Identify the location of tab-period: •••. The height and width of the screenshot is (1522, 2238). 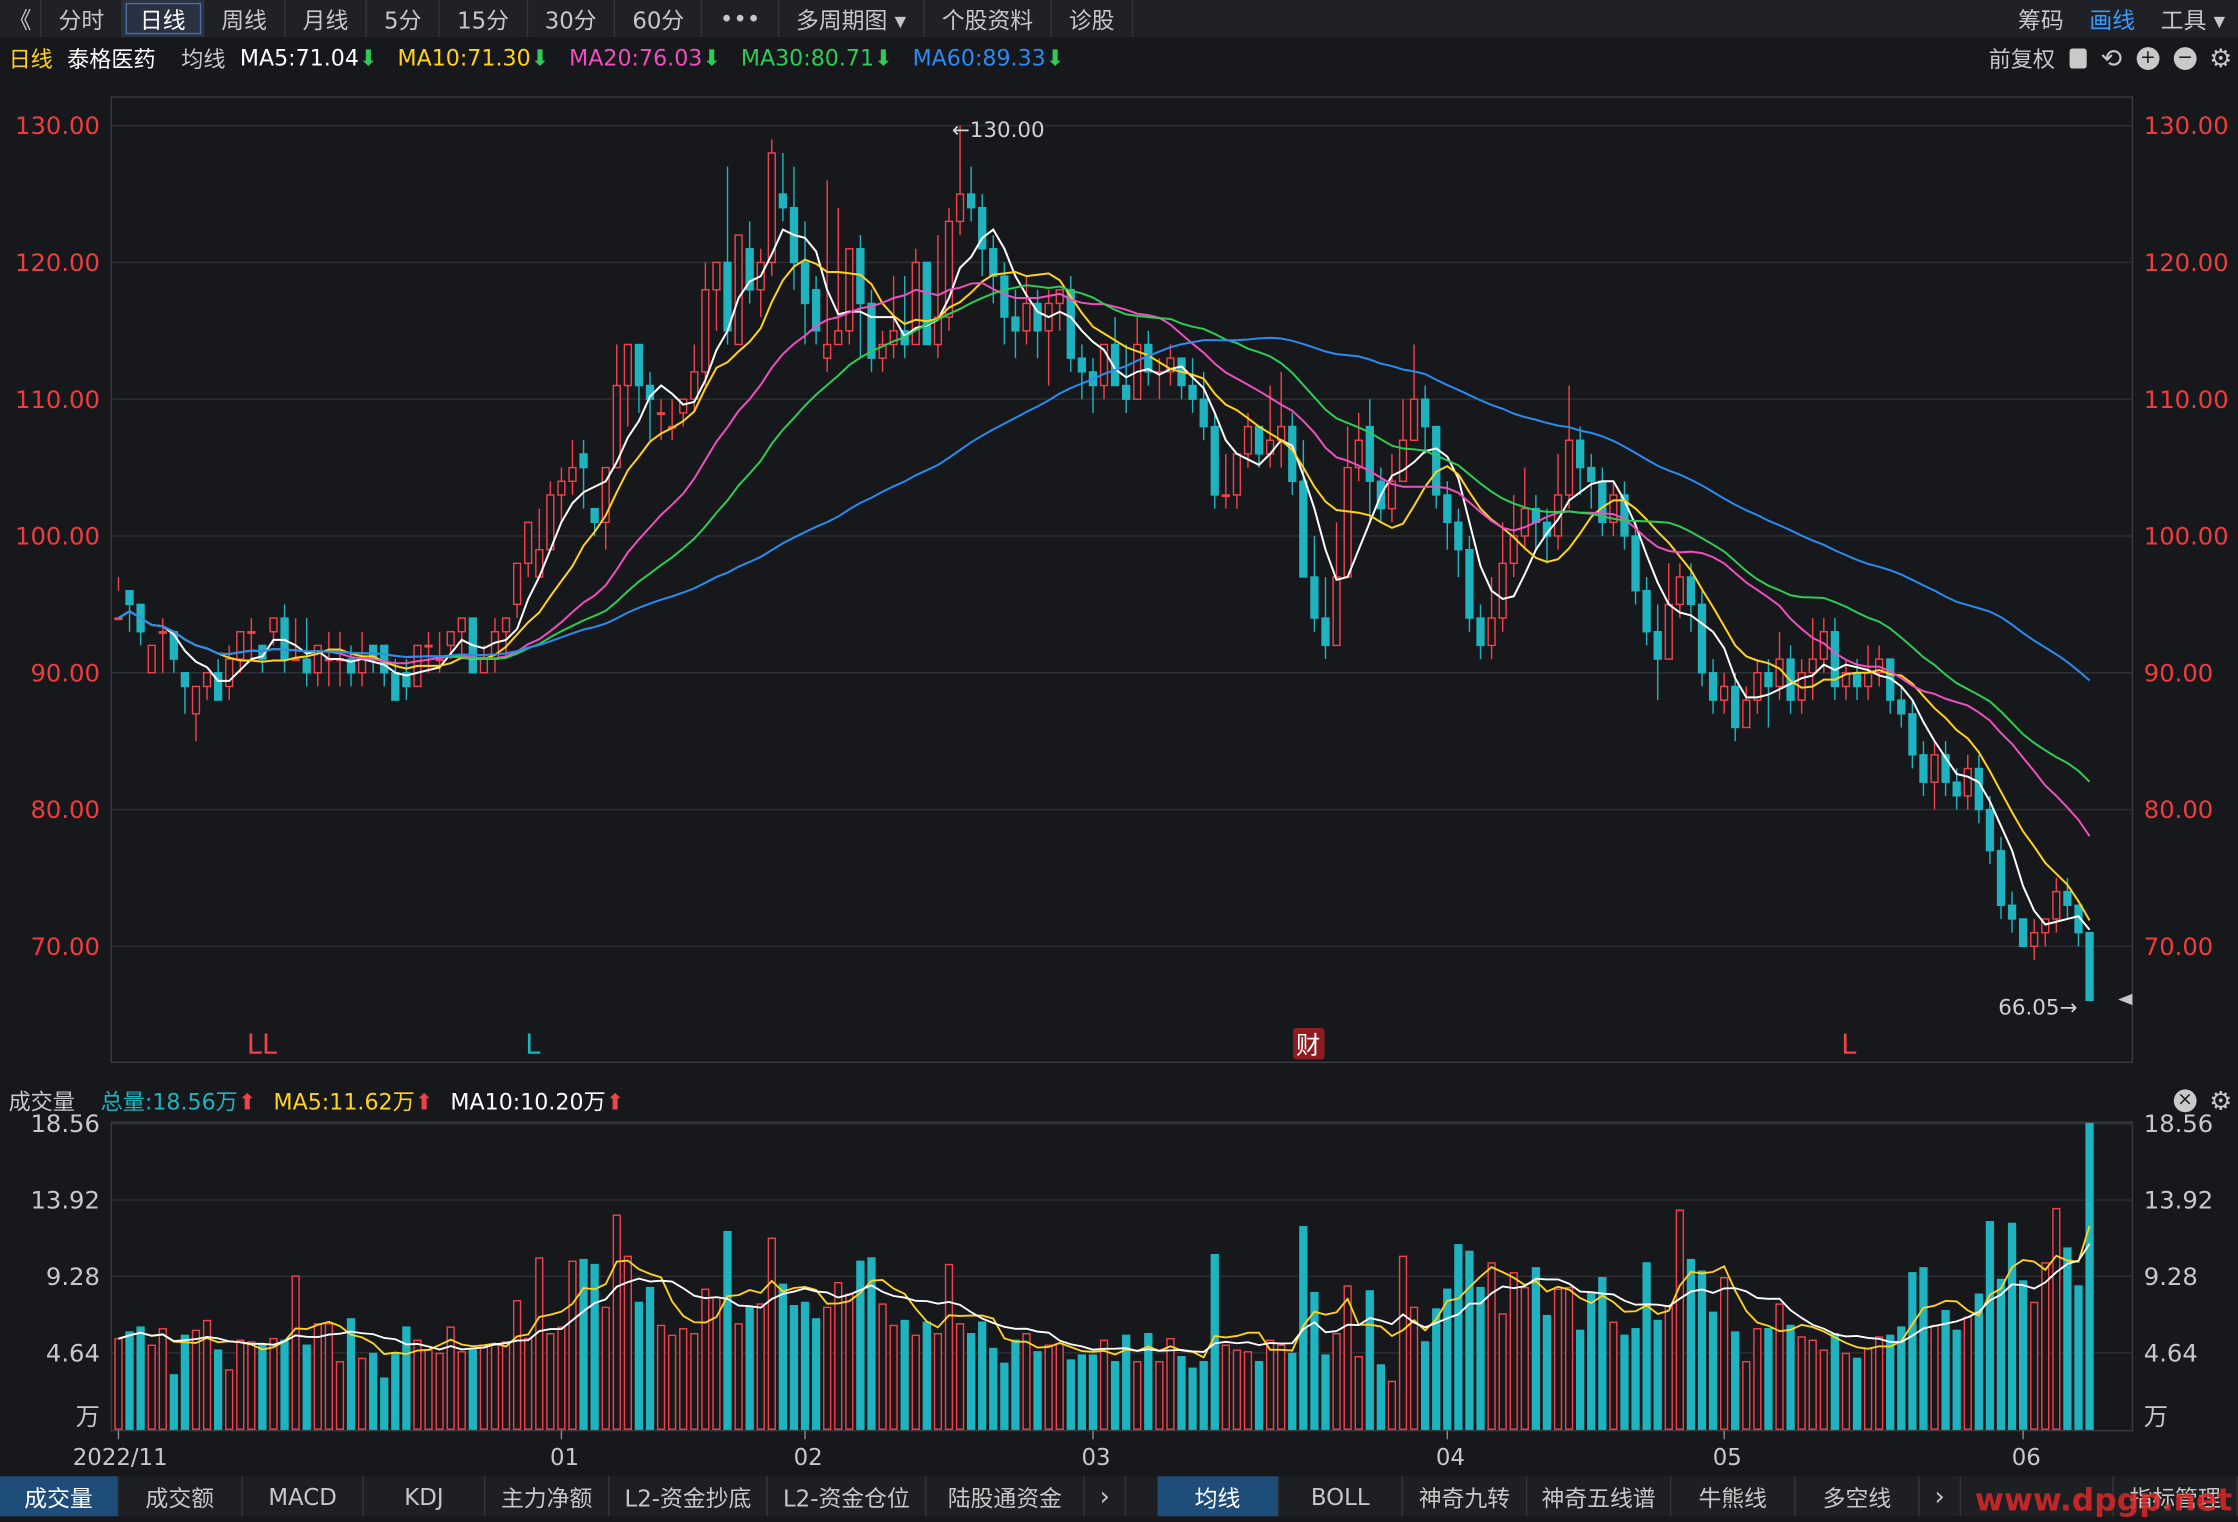
(741, 19).